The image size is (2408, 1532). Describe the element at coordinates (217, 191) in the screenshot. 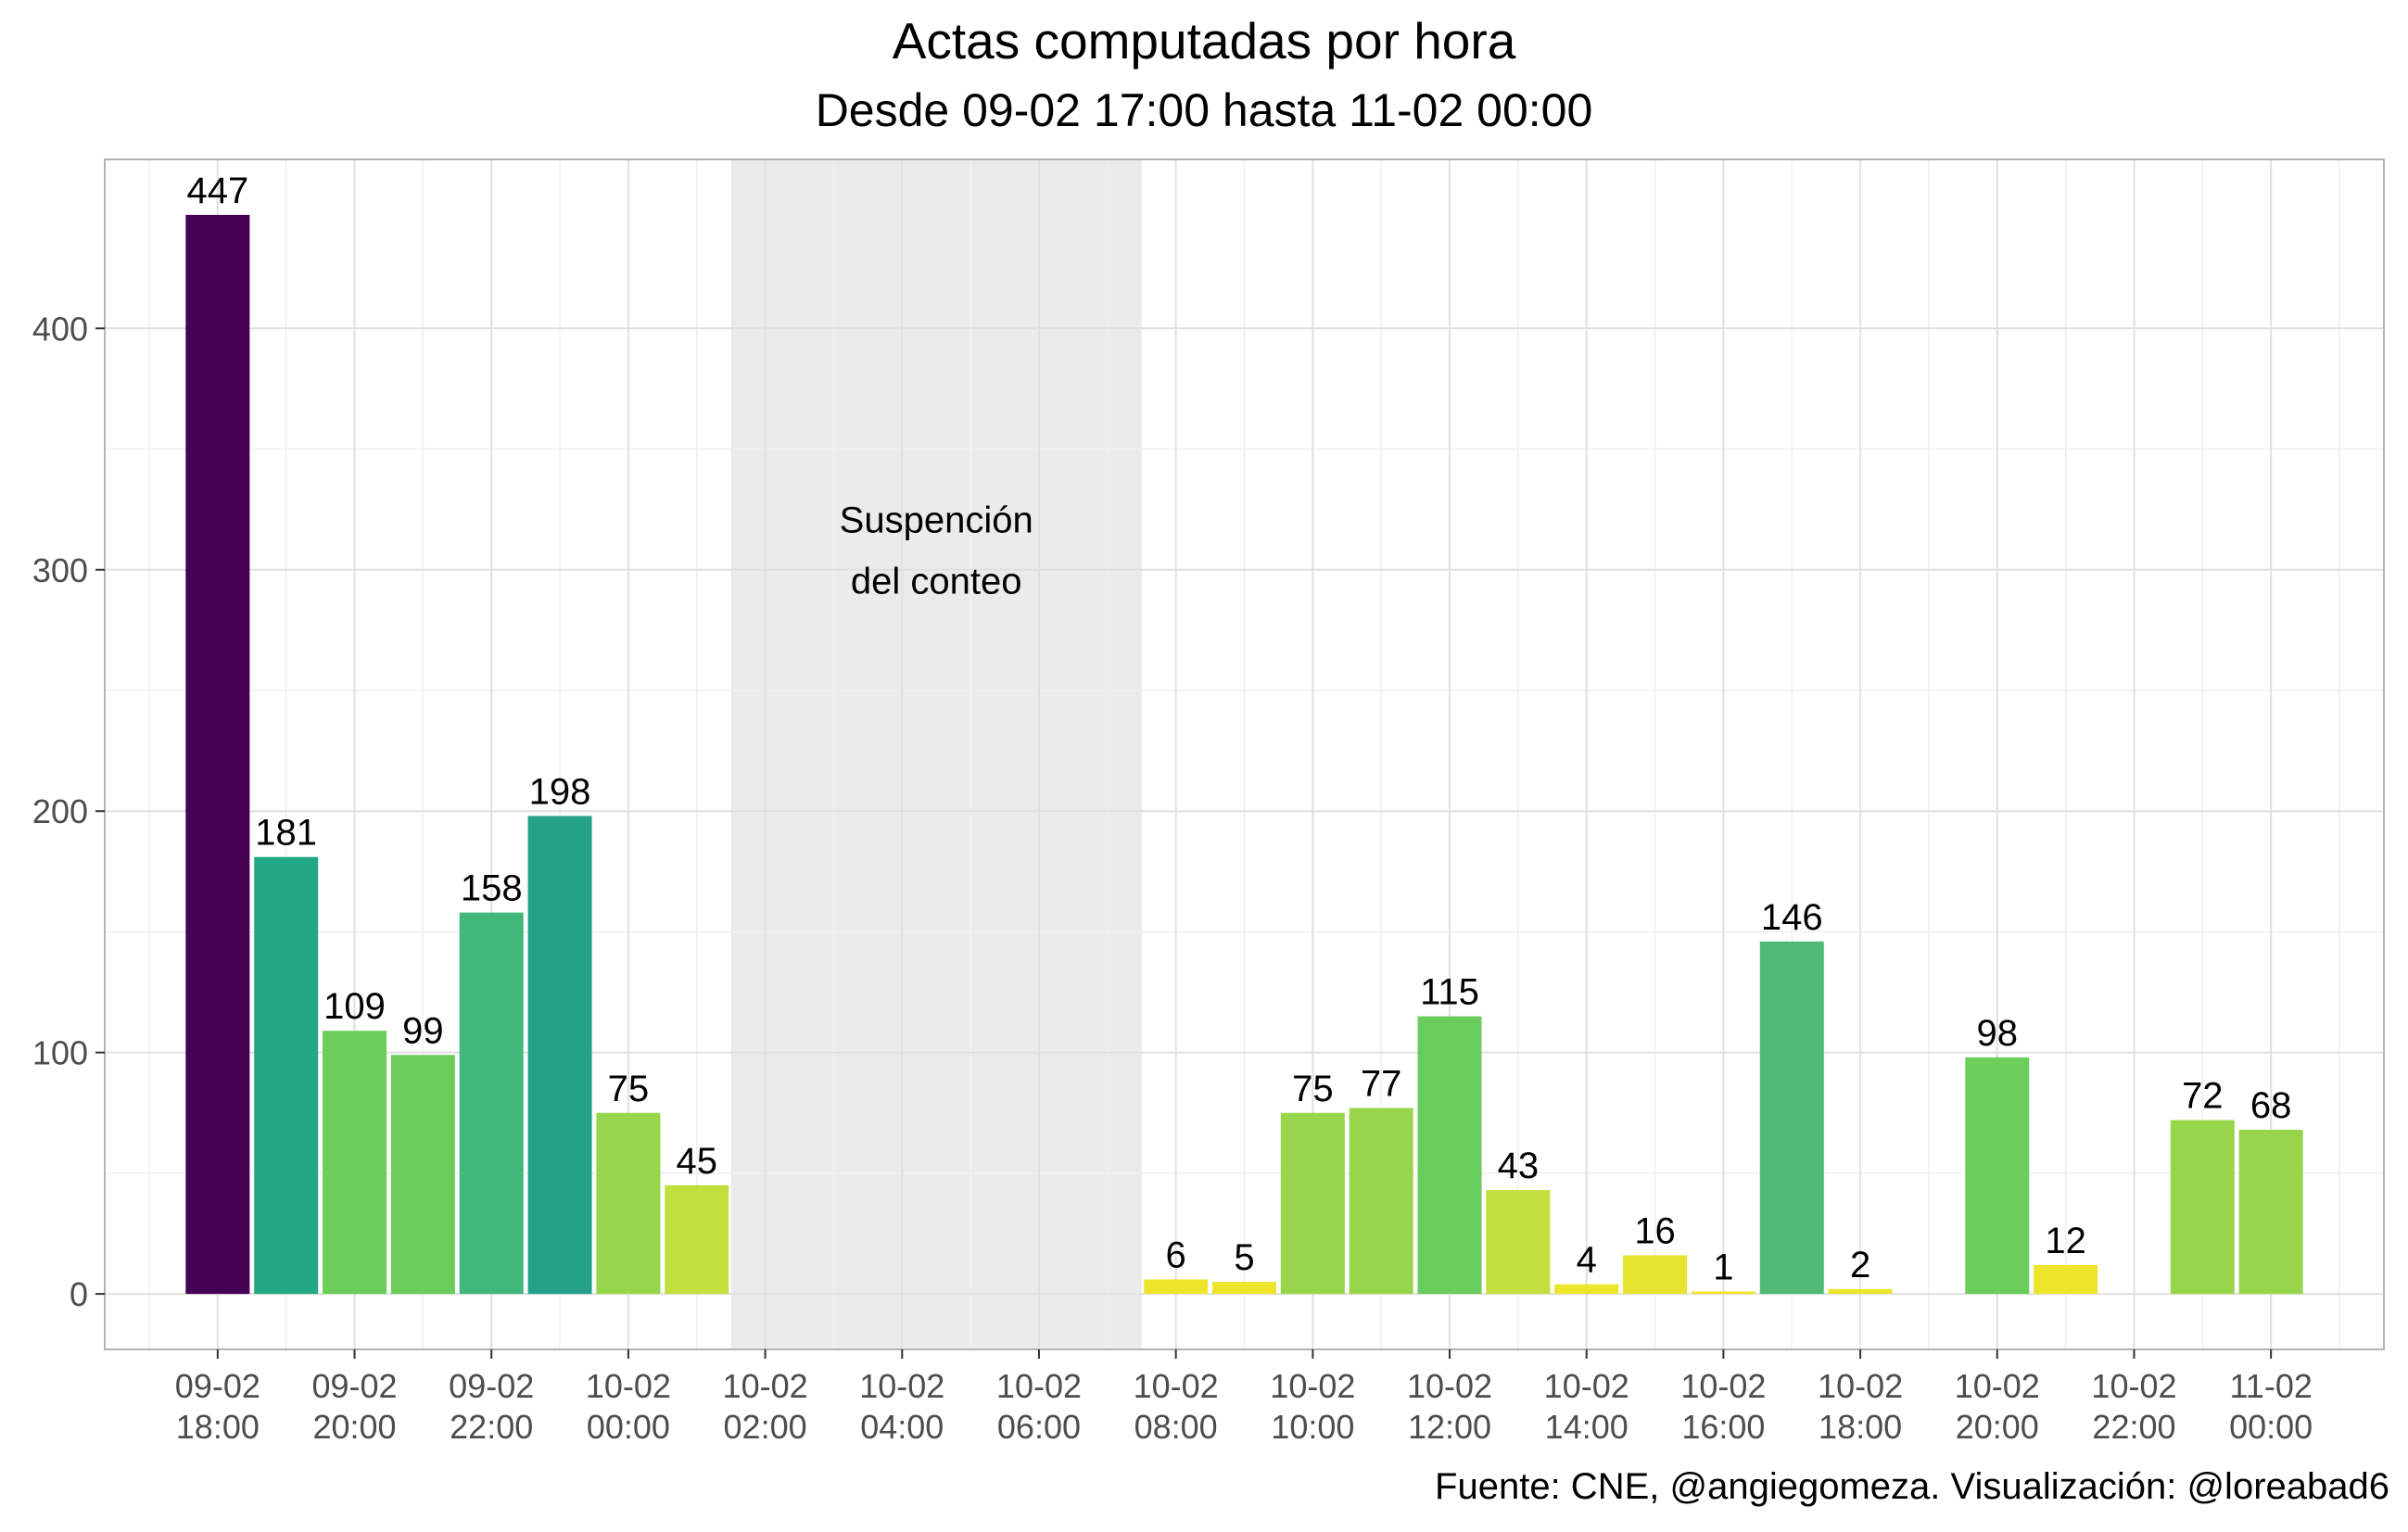

I see `bar-value-label: 447` at that location.